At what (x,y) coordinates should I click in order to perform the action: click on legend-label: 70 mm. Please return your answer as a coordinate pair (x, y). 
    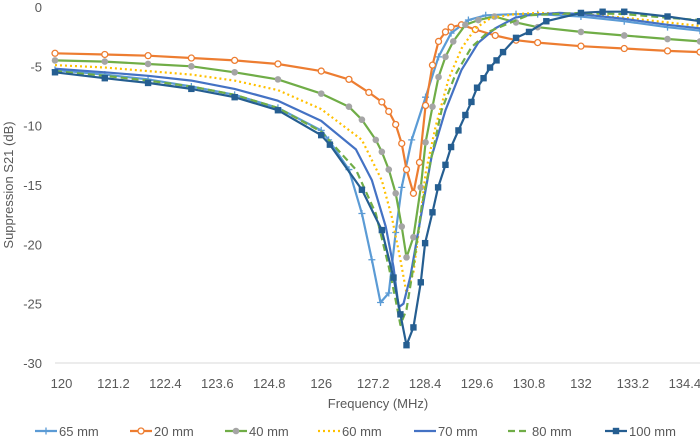
    Looking at the image, I should click on (458, 431).